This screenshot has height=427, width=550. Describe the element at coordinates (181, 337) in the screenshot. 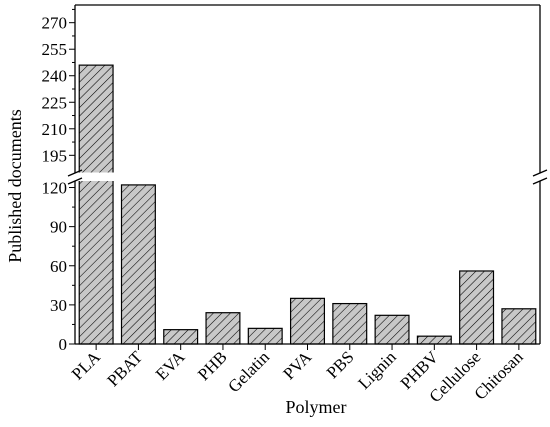

I see `bar-eva` at that location.